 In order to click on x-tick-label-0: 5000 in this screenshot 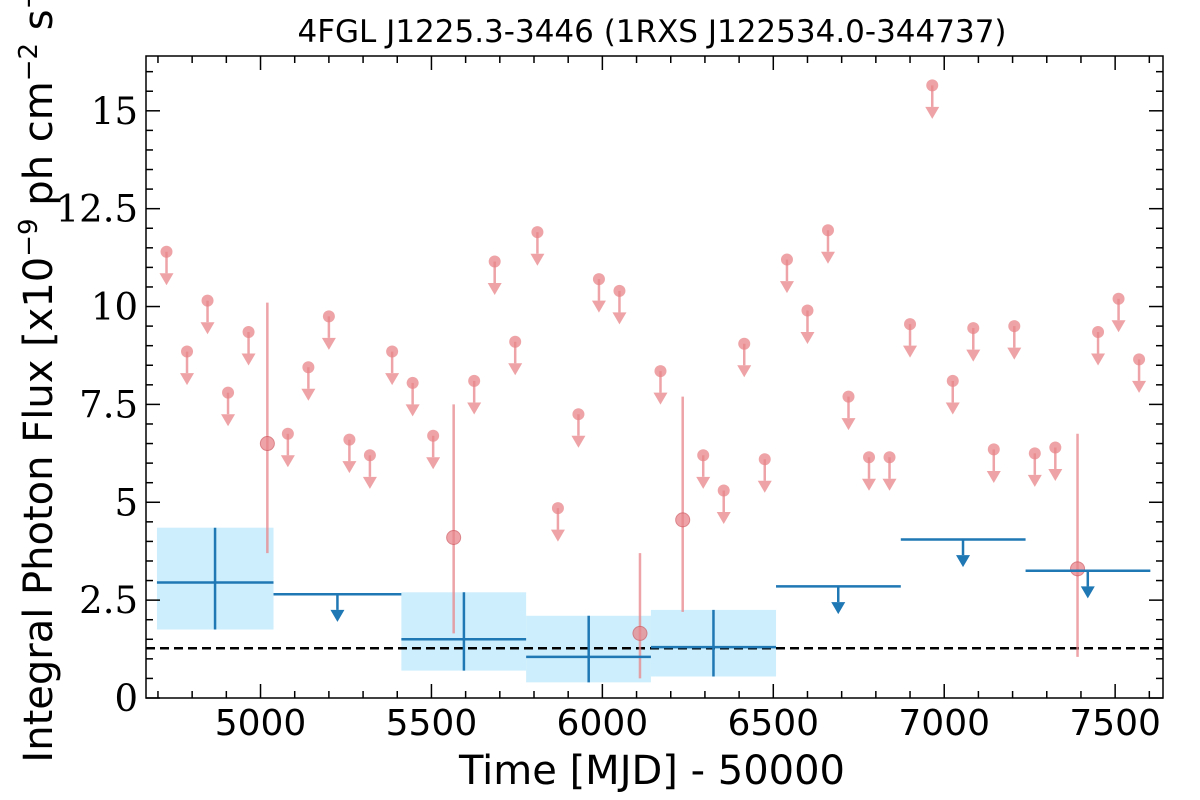, I will do `click(261, 723)`.